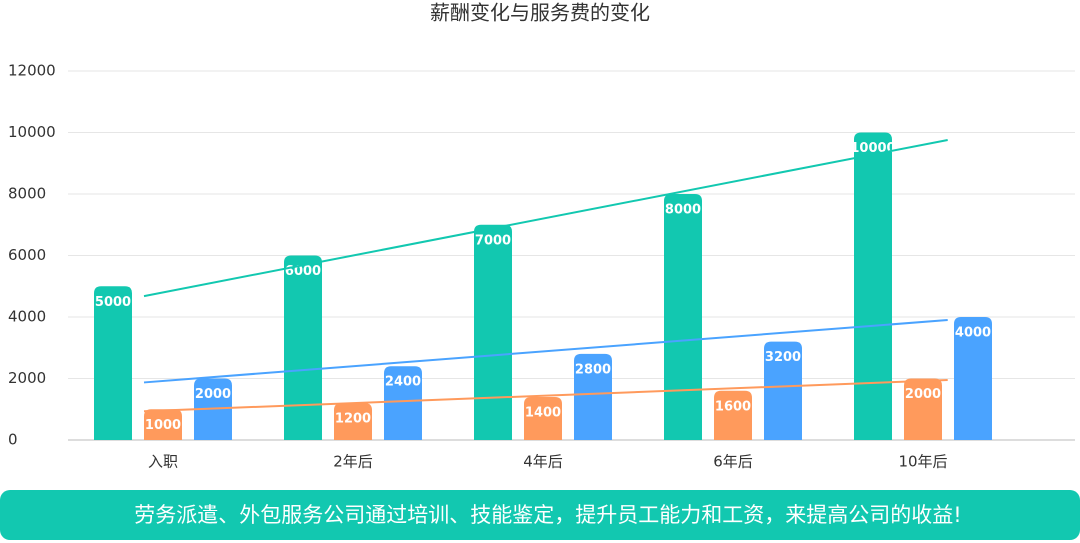 Image resolution: width=1080 pixels, height=543 pixels. Describe the element at coordinates (547, 515) in the screenshot. I see `banner-text: 劳务派遣、外包服务公司通过培训、技能鉴定，提升员工能力和工资，来提高公司的收益!` at that location.